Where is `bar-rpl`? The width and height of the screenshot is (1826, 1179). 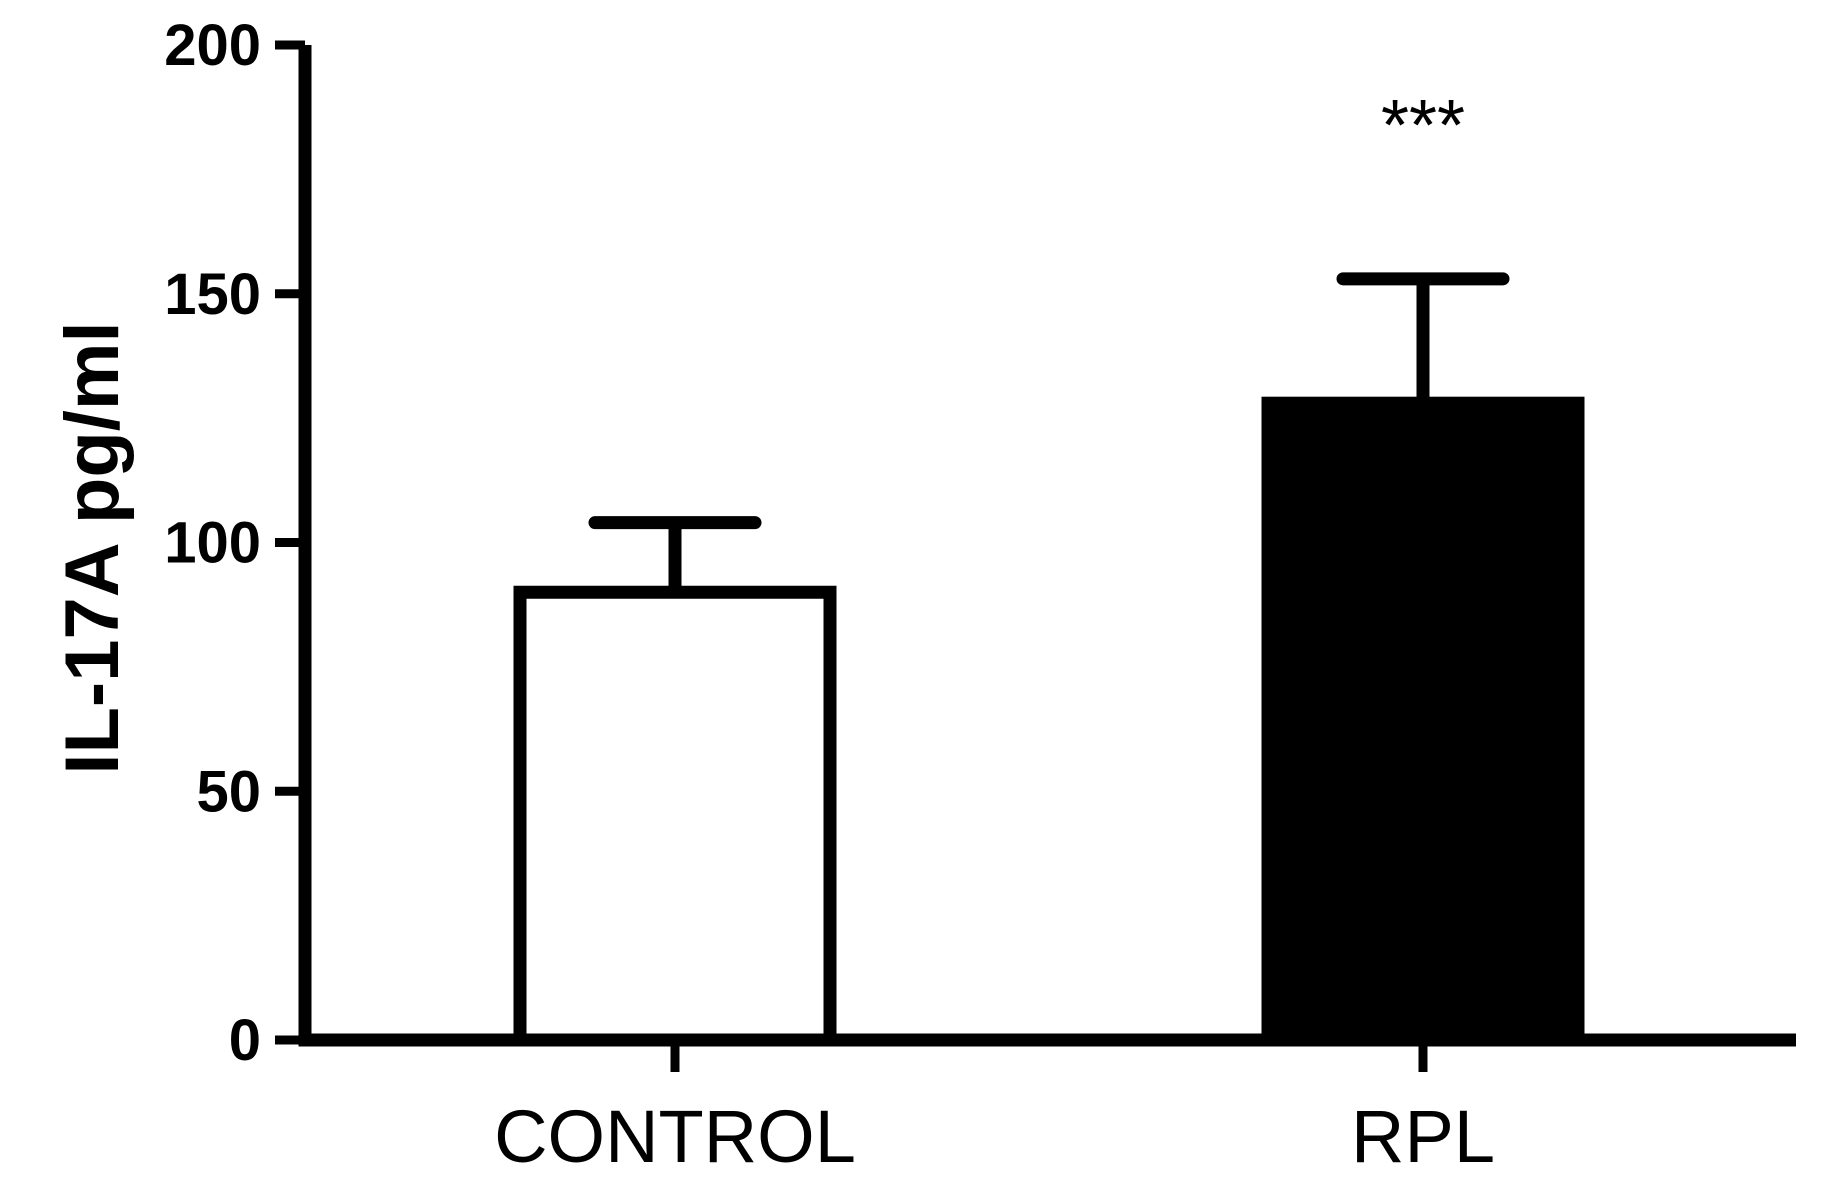 bar-rpl is located at coordinates (1423, 721).